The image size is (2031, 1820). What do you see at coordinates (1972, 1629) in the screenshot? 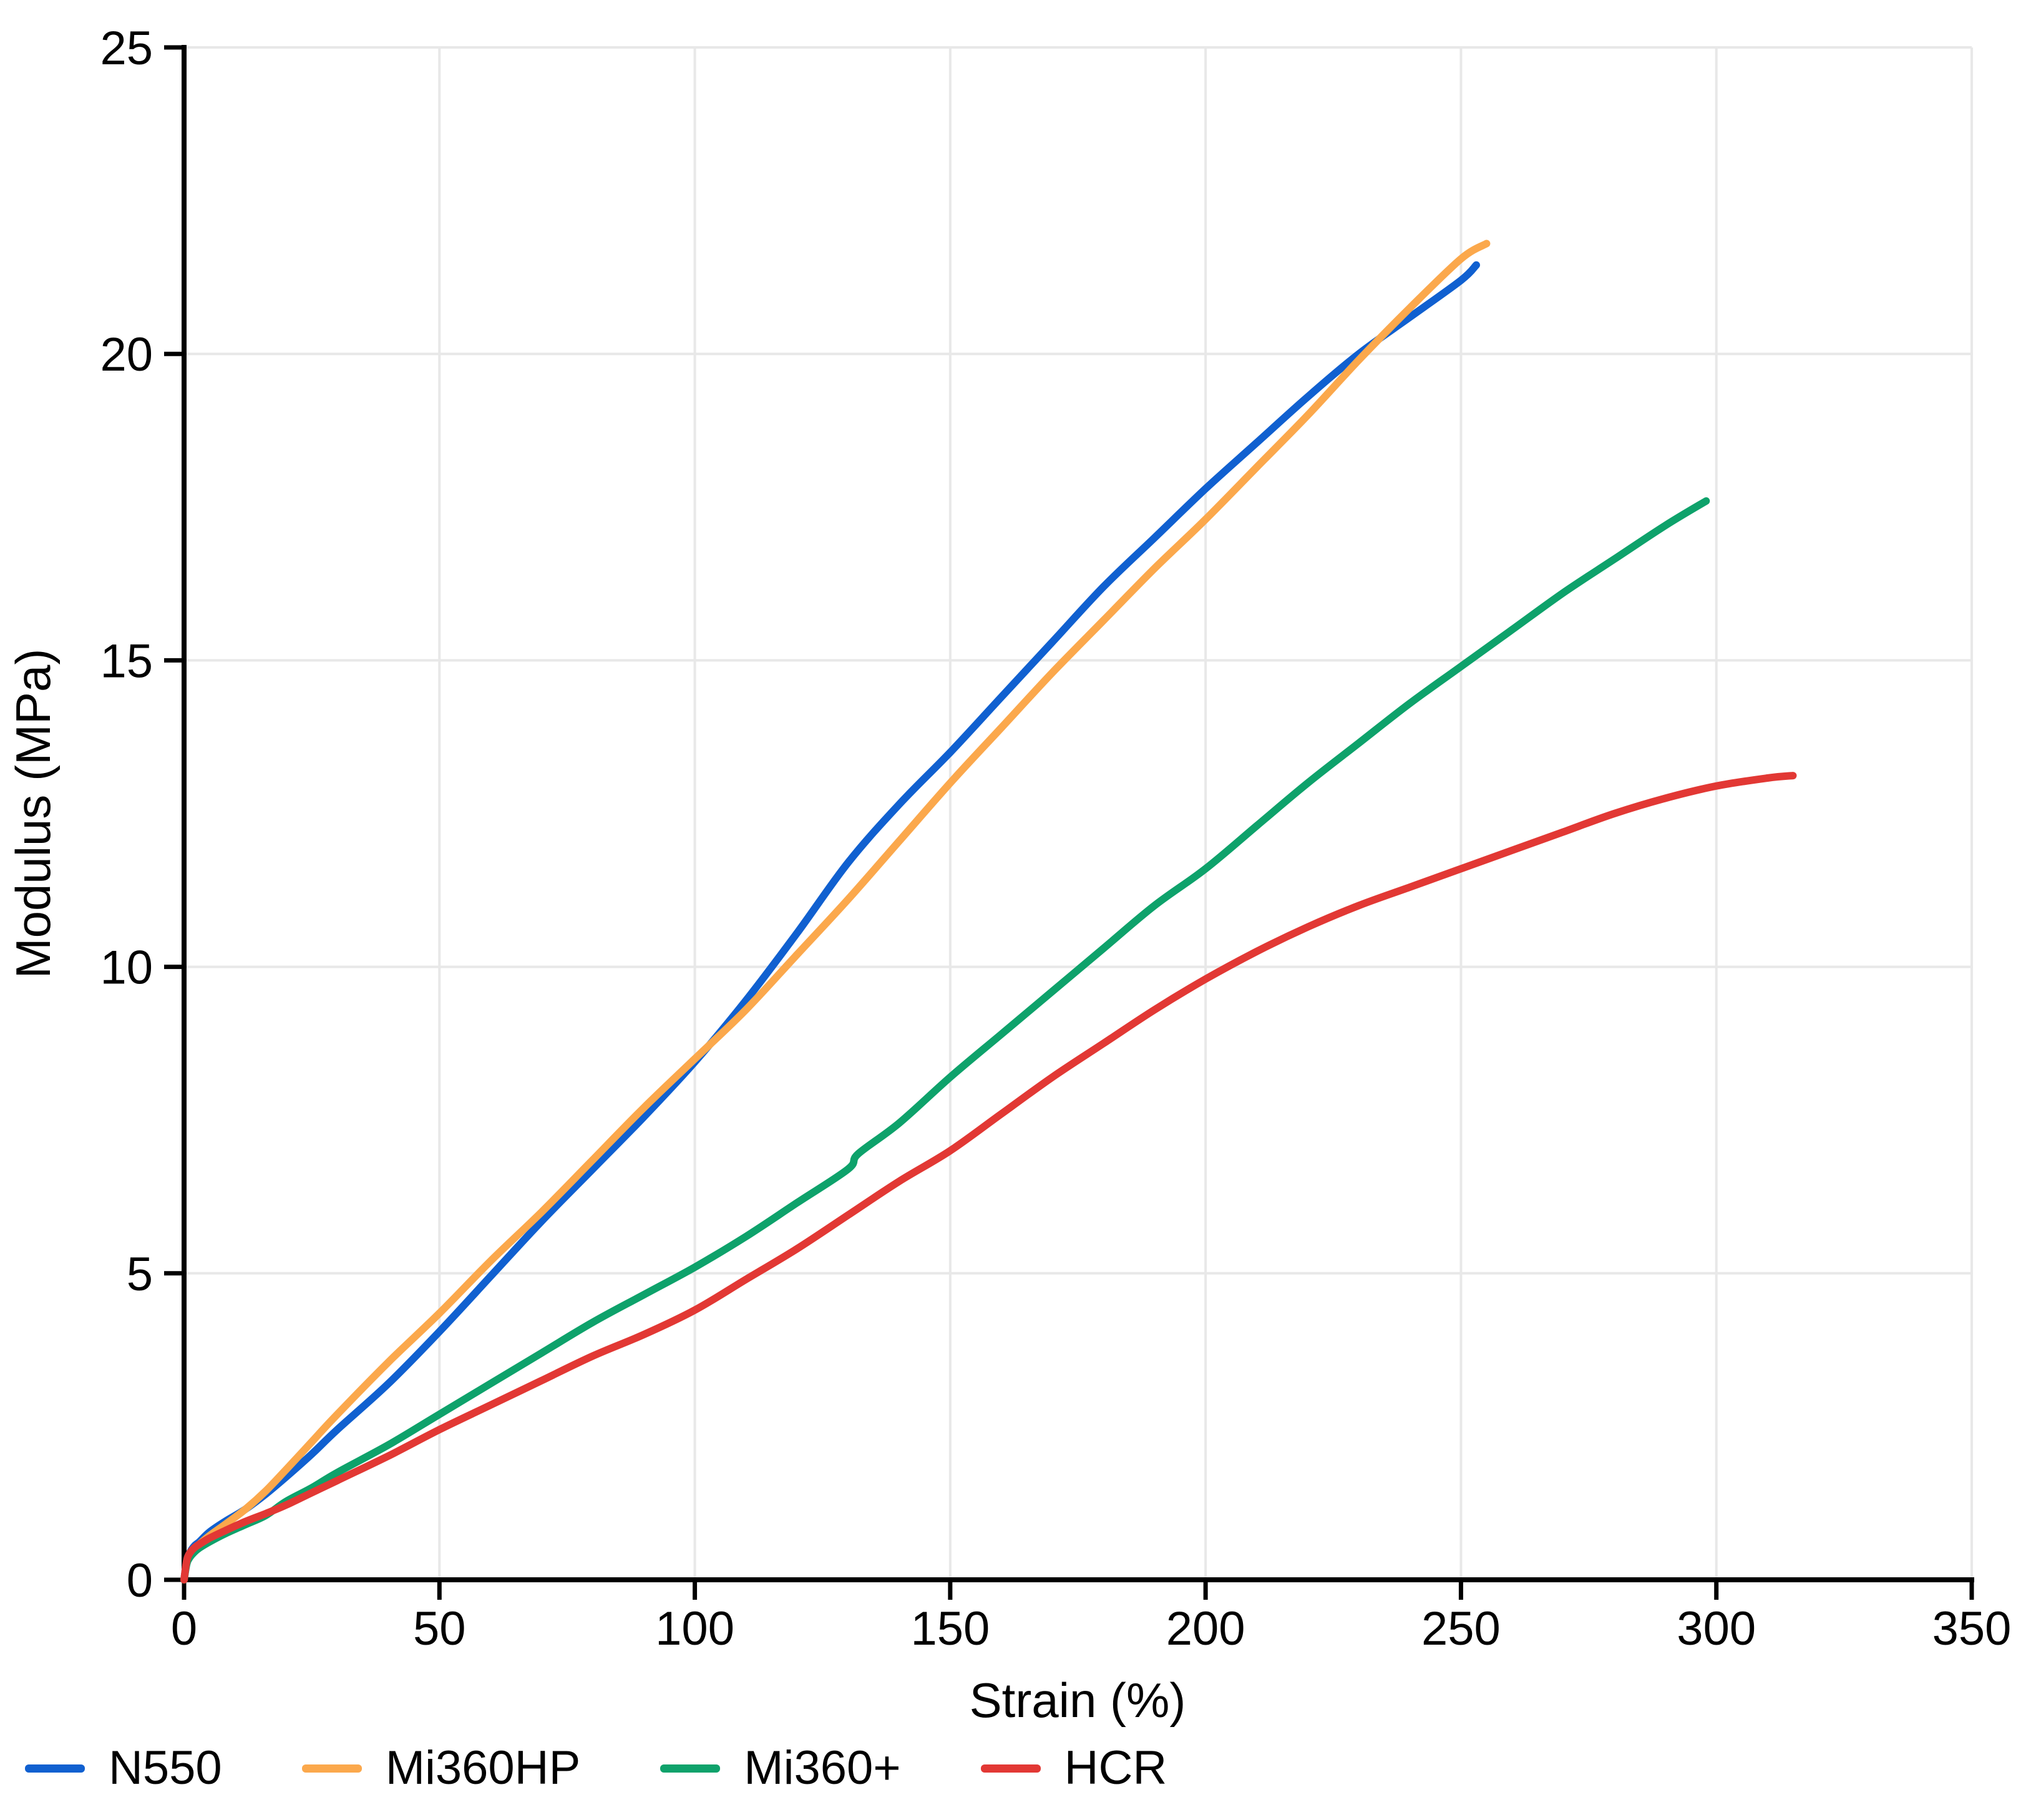
I see `x-tick-label: 350` at bounding box center [1972, 1629].